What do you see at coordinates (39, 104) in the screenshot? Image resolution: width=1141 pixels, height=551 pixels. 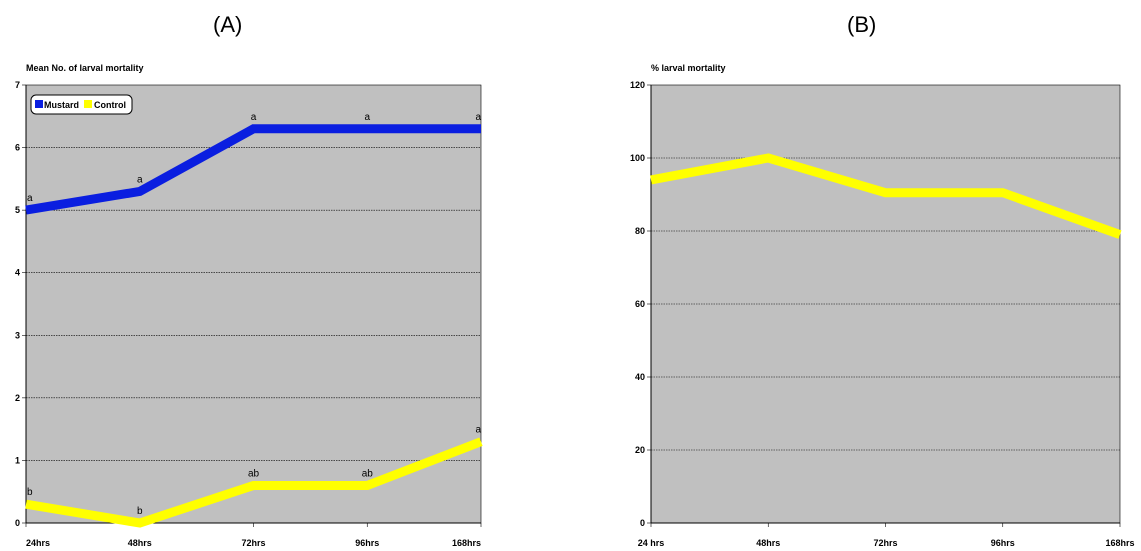 I see `legend-swatch-mustard` at bounding box center [39, 104].